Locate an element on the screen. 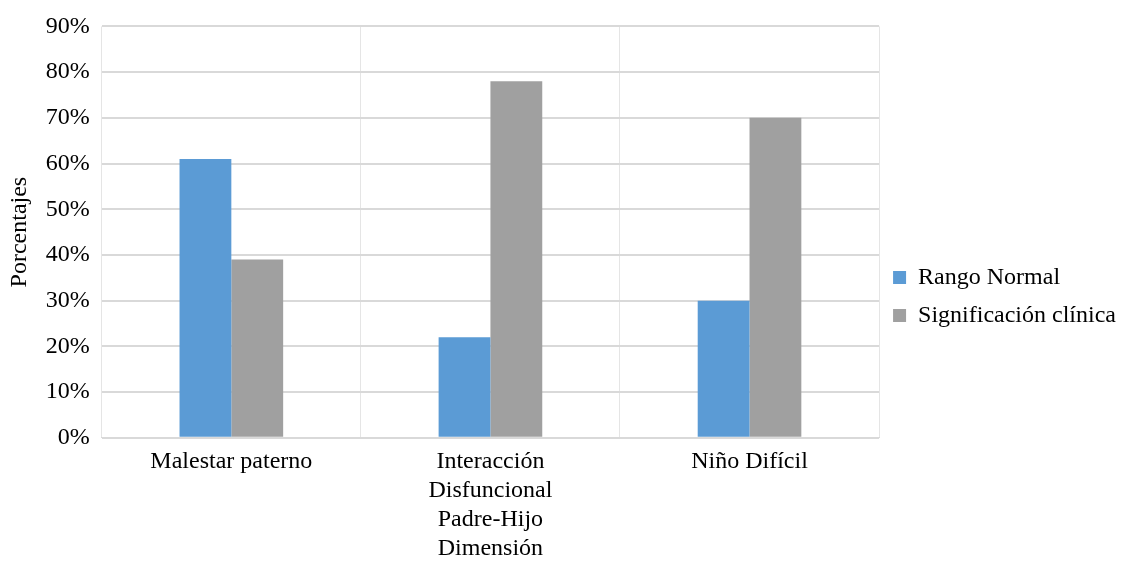 The image size is (1136, 583). y-tick-label: 50% is located at coordinates (67, 207).